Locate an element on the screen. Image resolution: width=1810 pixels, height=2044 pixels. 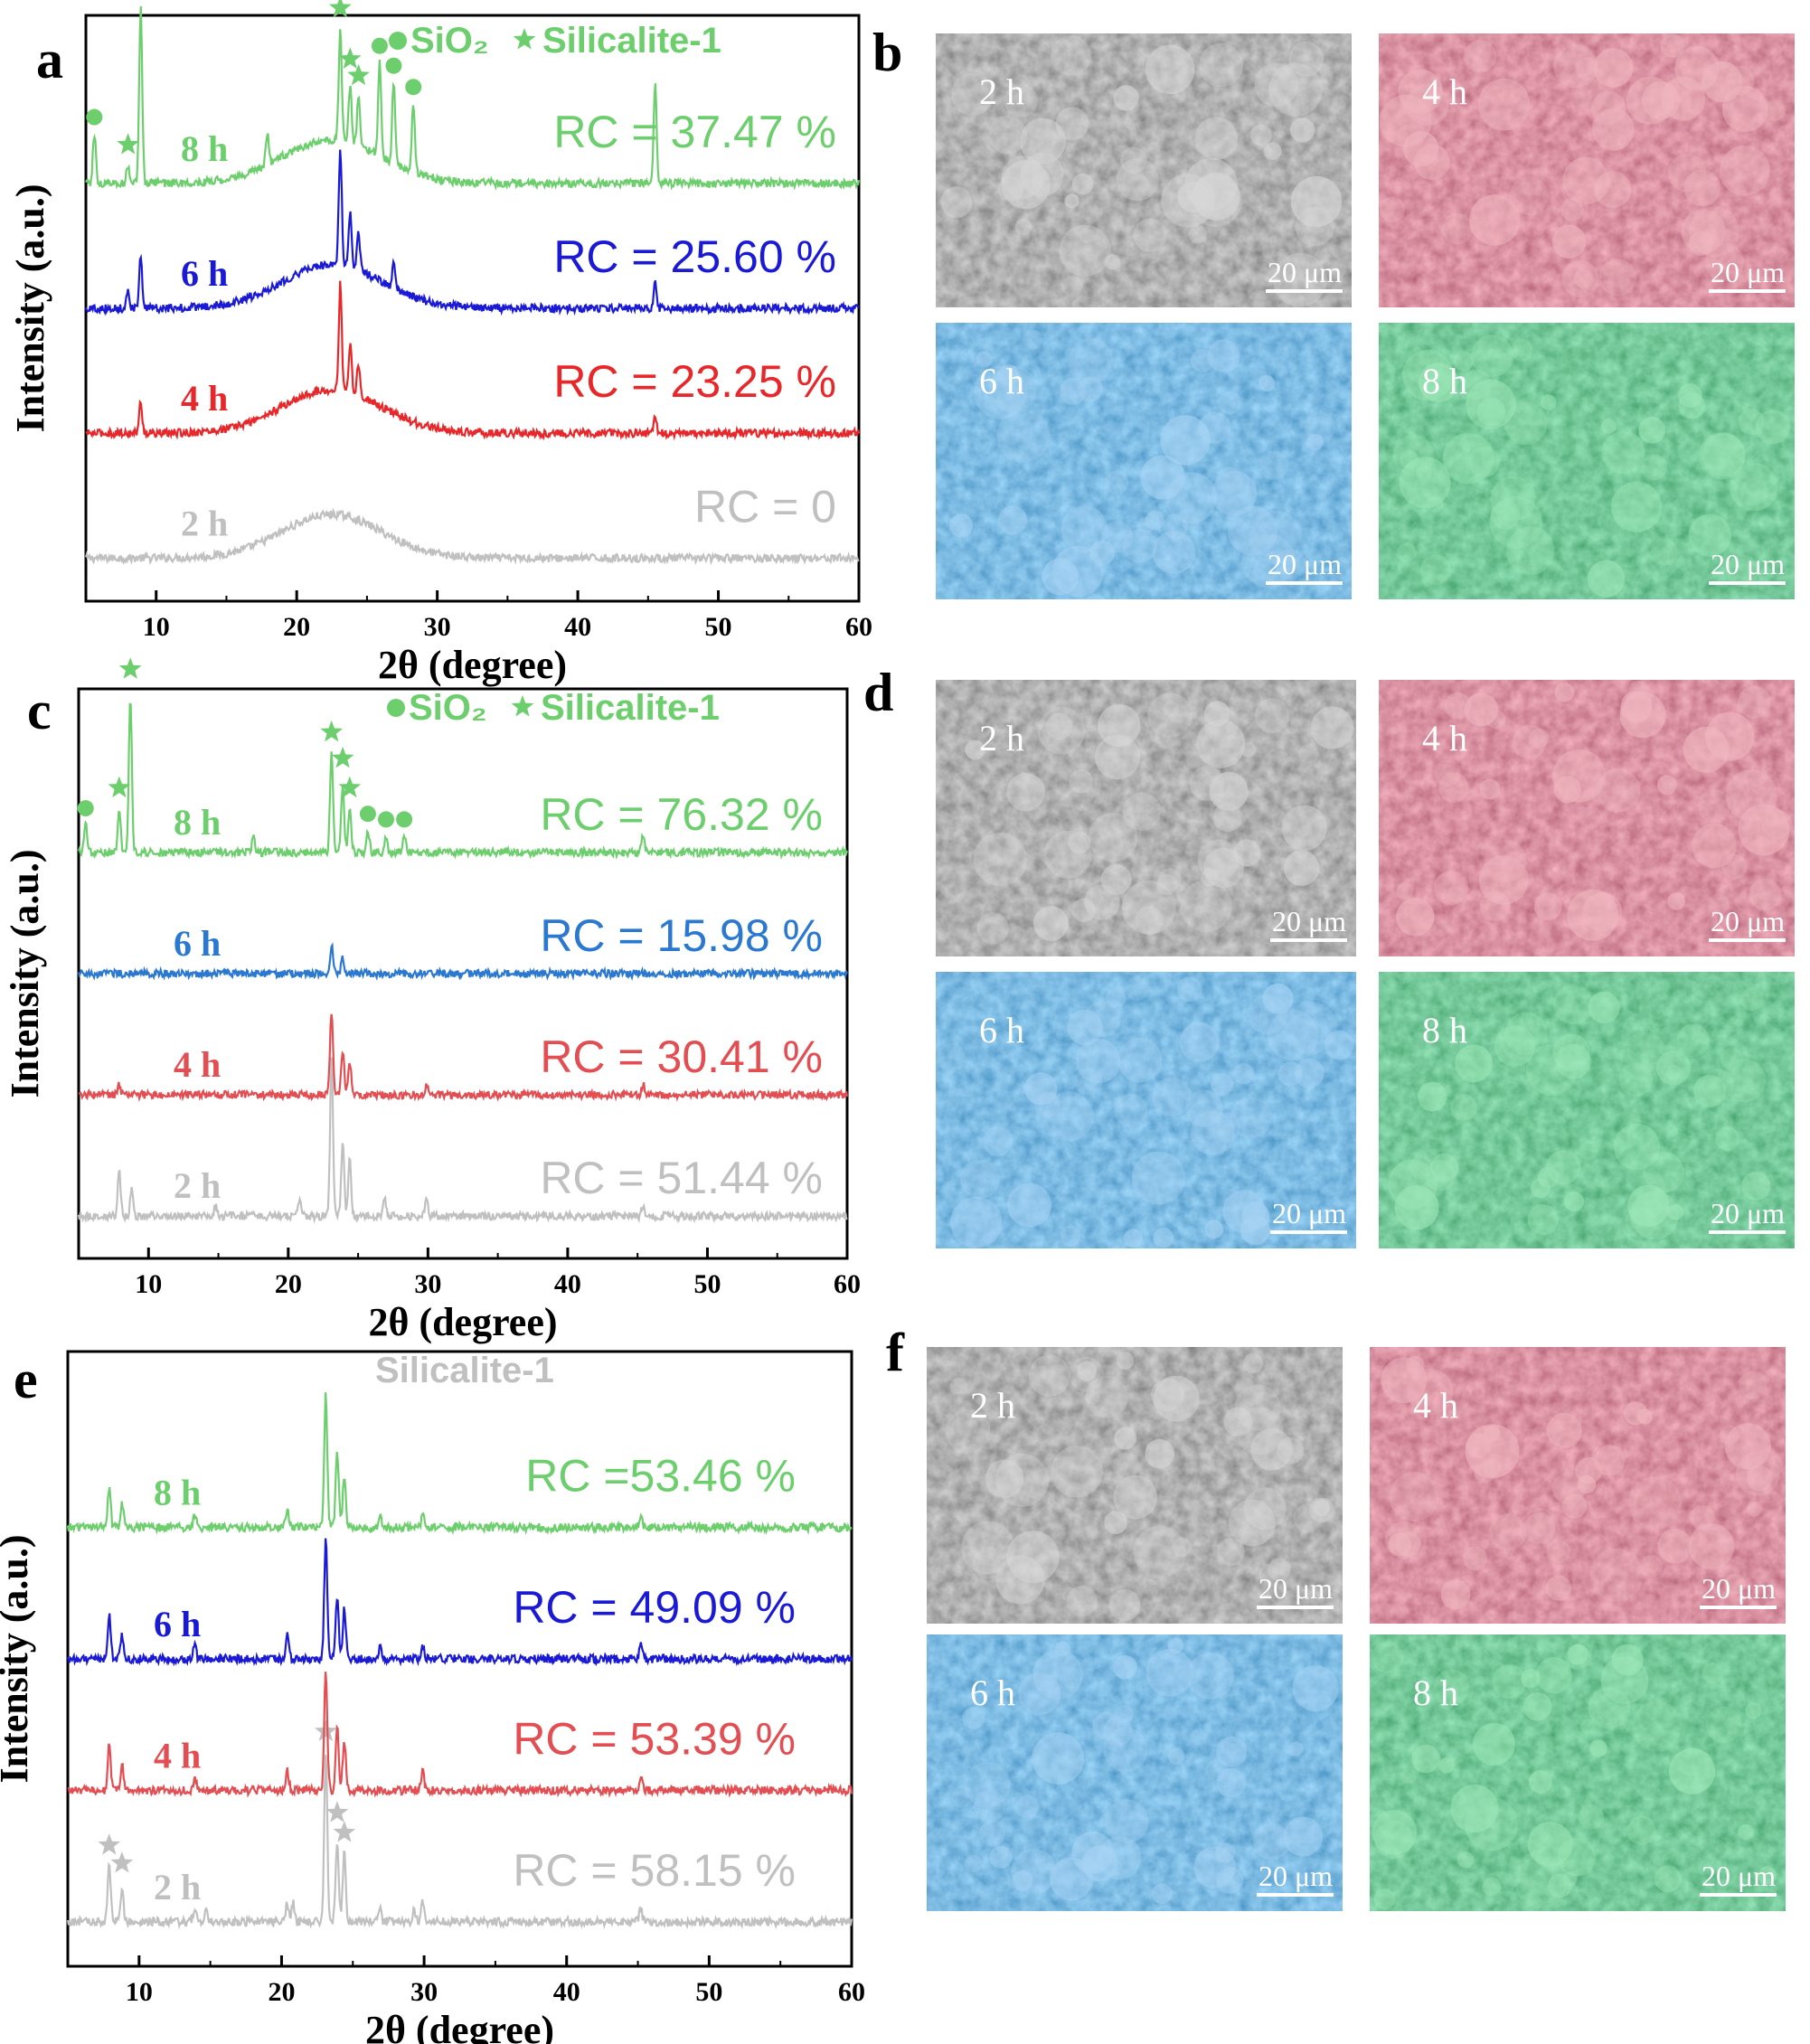
series-rc-label: RC = 37.47 % is located at coordinates (694, 132).